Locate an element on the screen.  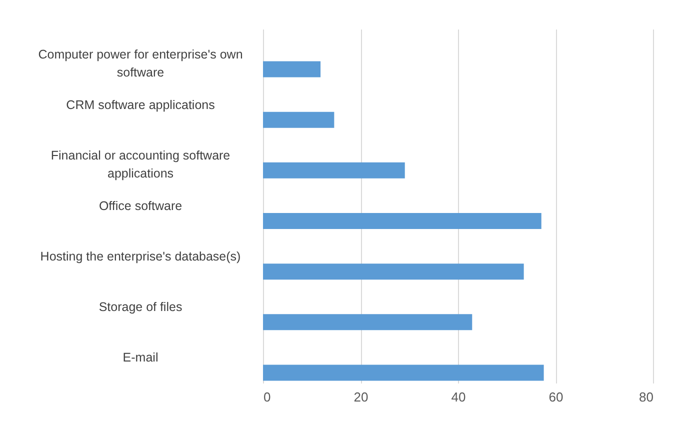
y-tick-label: Hosting the enterprise's database(s) is located at coordinates (140, 257).